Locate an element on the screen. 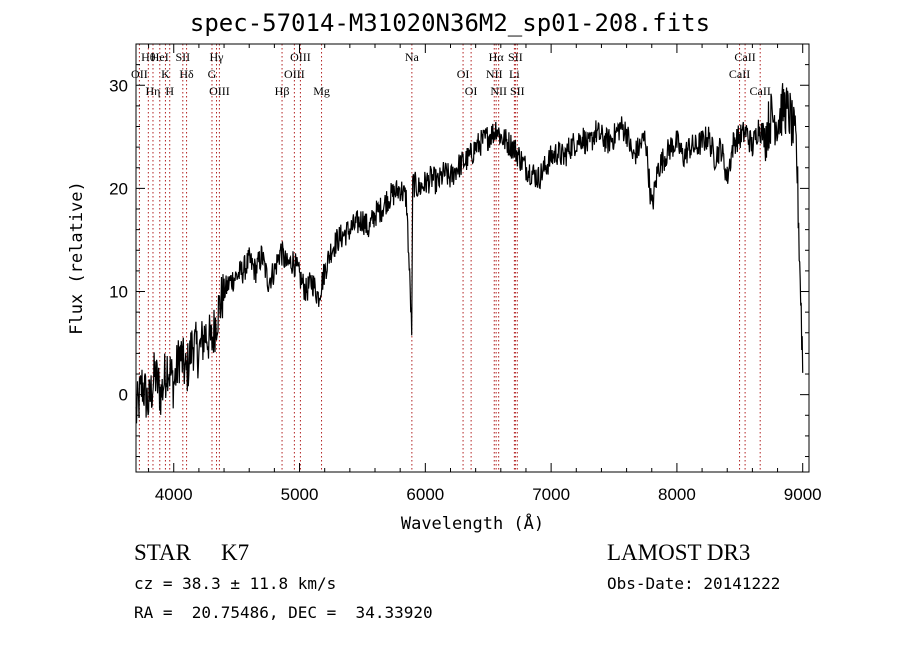 The height and width of the screenshot is (649, 900). y-axis-label: Flux (relative) is located at coordinates (77, 258).